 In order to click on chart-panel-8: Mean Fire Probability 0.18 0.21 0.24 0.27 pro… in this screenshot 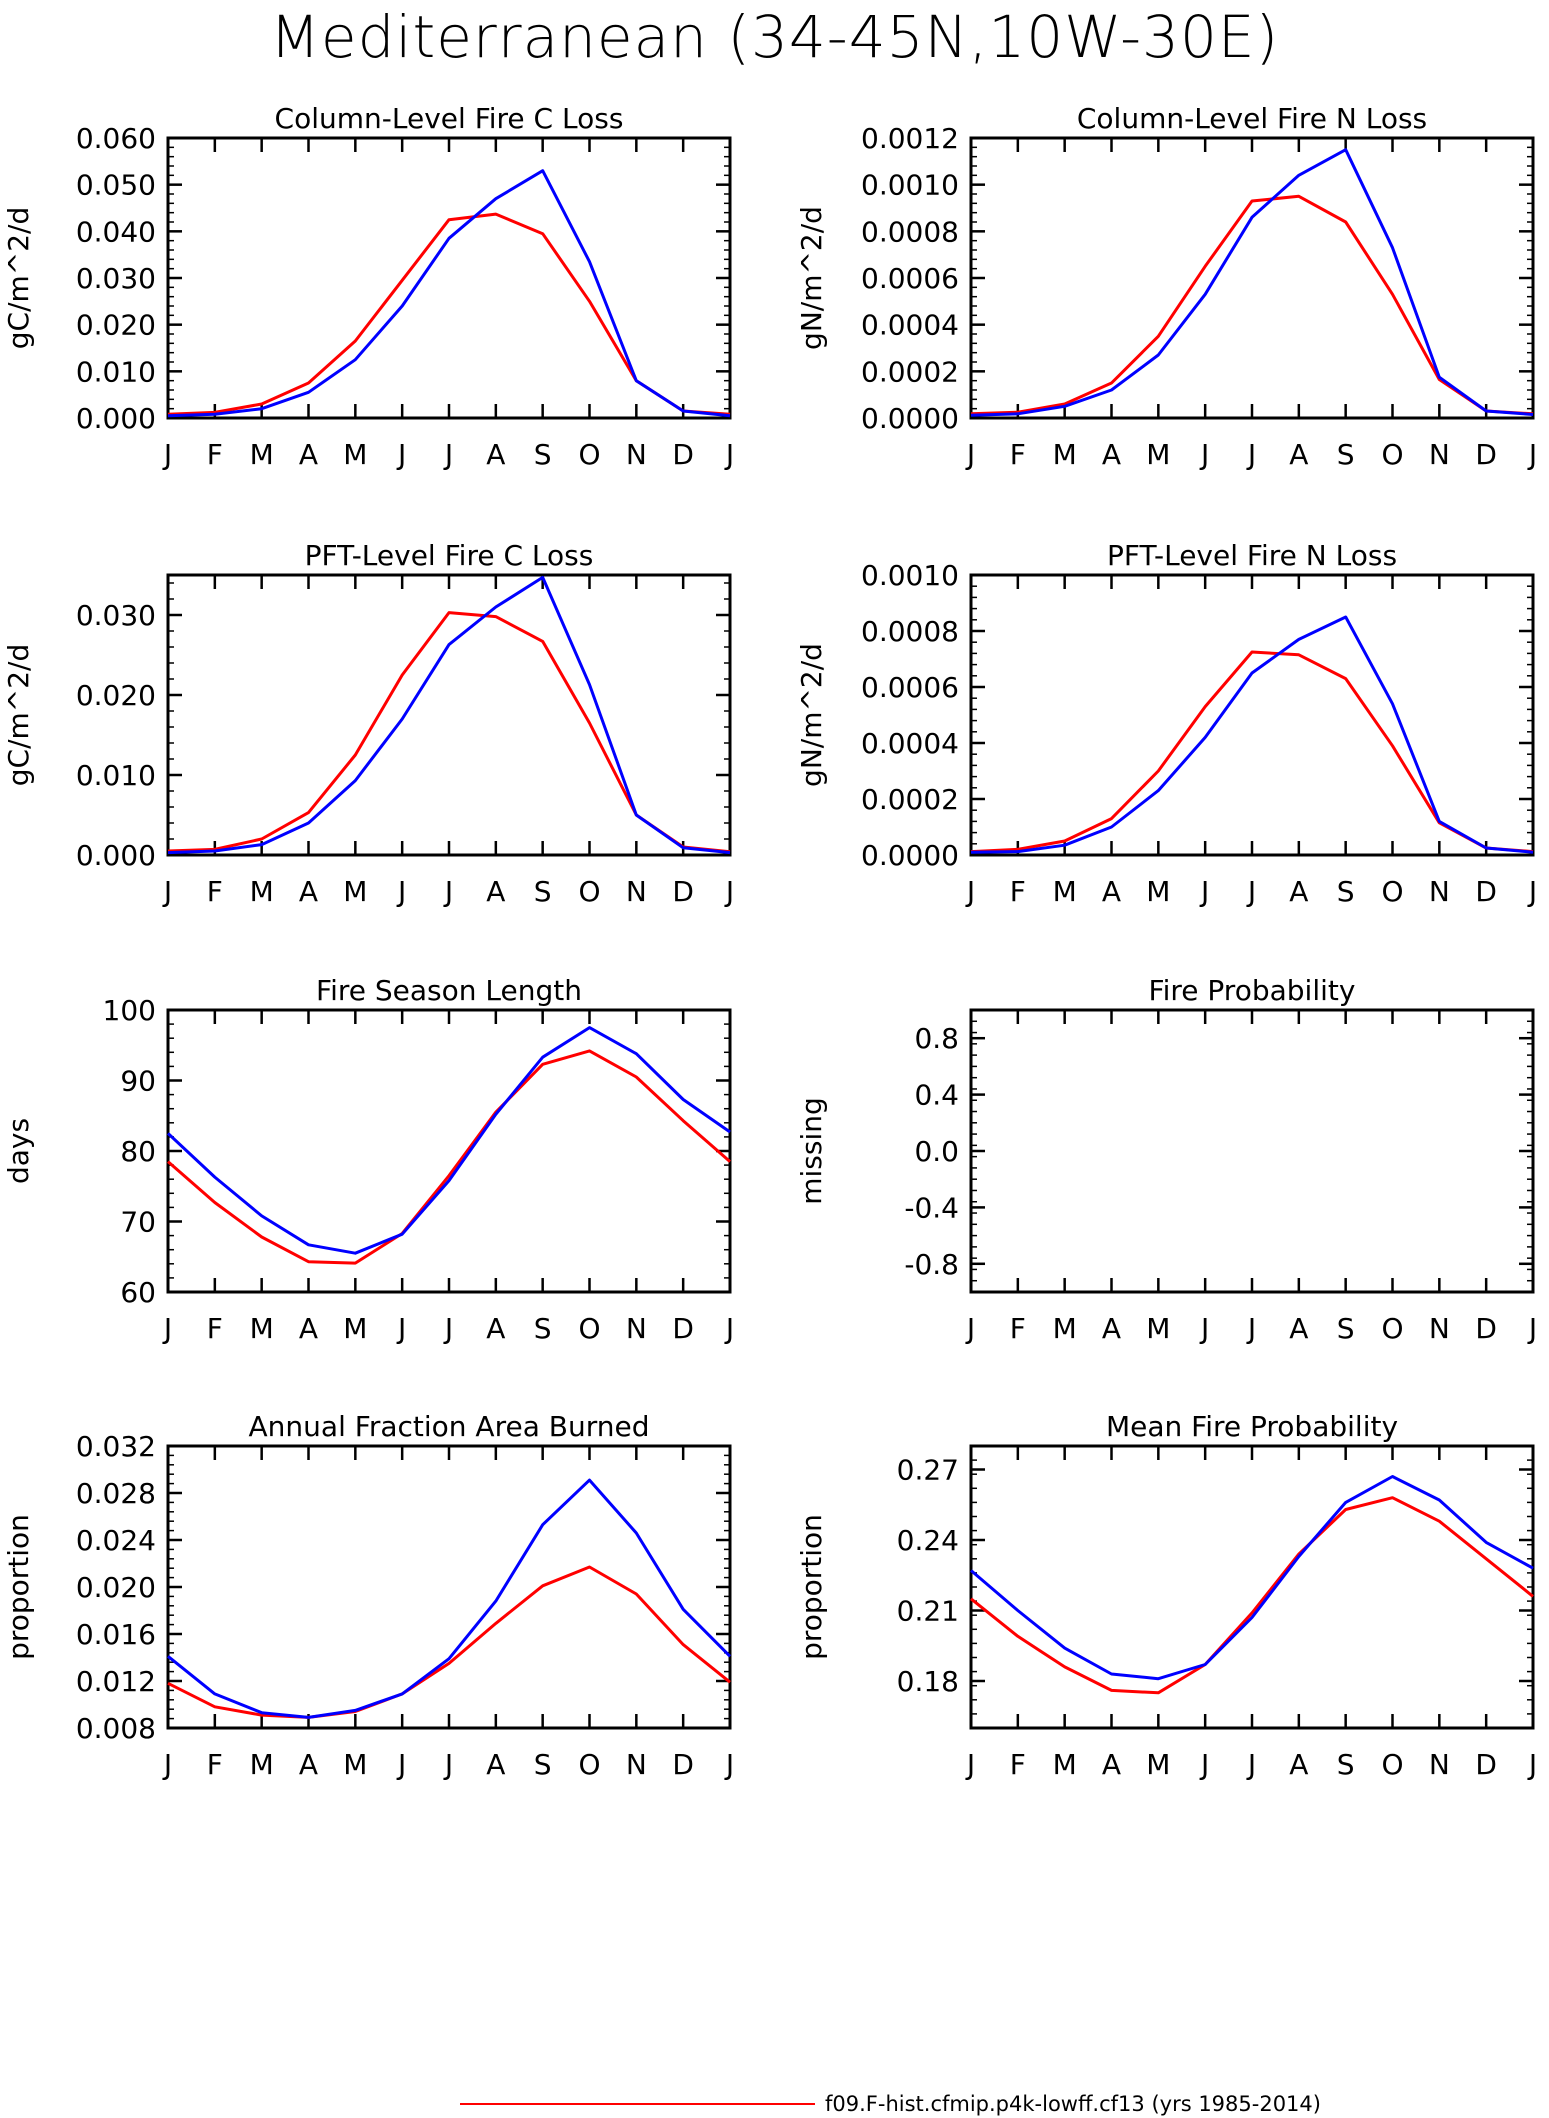, I will do `click(1166, 1595)`.